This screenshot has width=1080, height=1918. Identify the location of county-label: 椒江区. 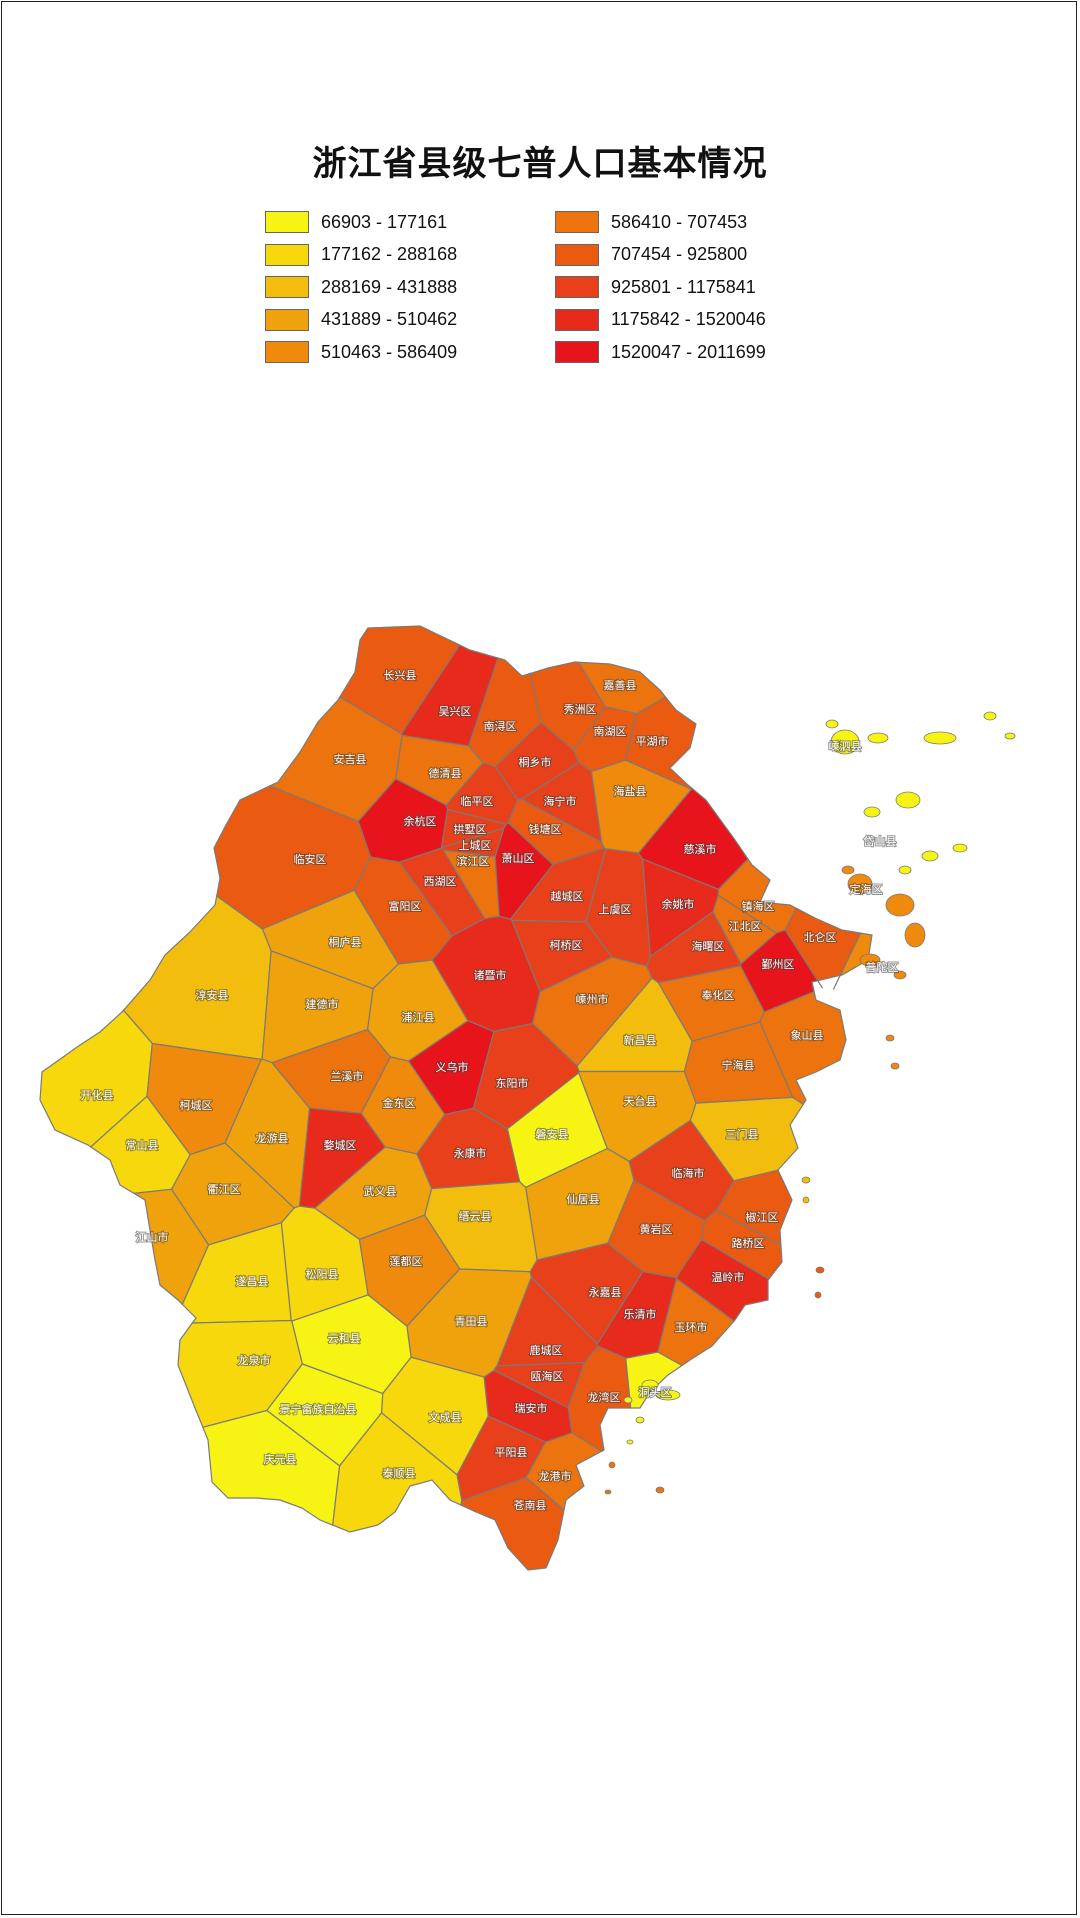
(762, 1217).